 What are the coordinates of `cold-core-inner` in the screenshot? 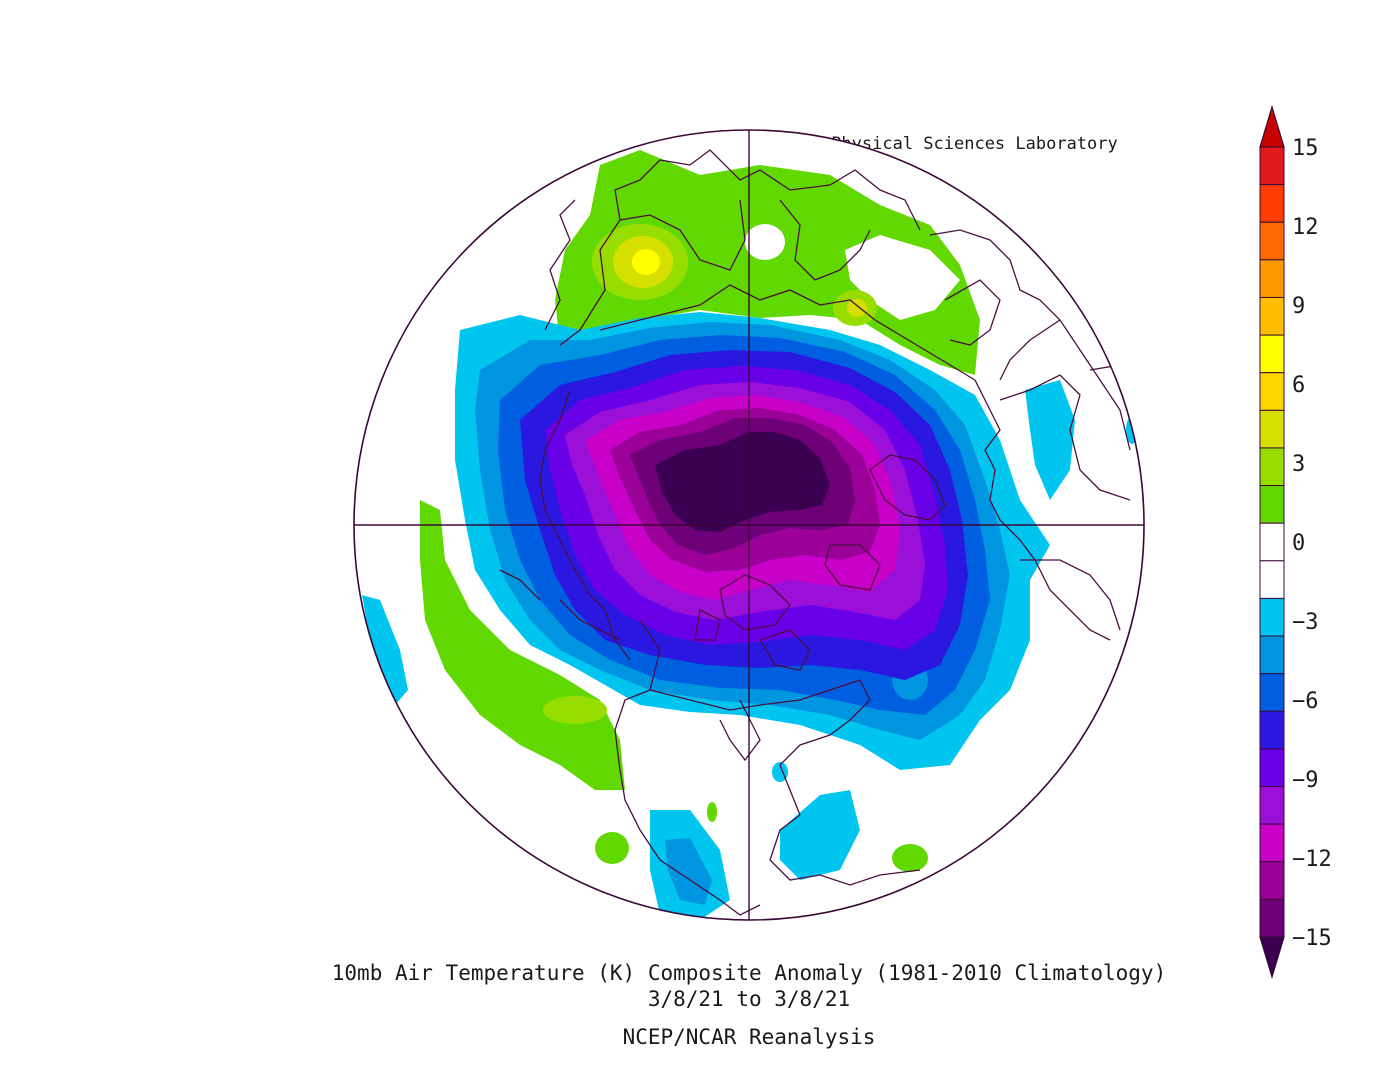 It's located at (742, 482).